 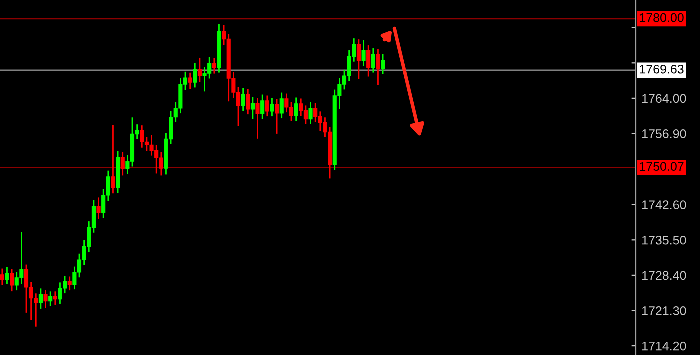 What do you see at coordinates (664, 346) in the screenshot?
I see `y-tick-label: 1714.20` at bounding box center [664, 346].